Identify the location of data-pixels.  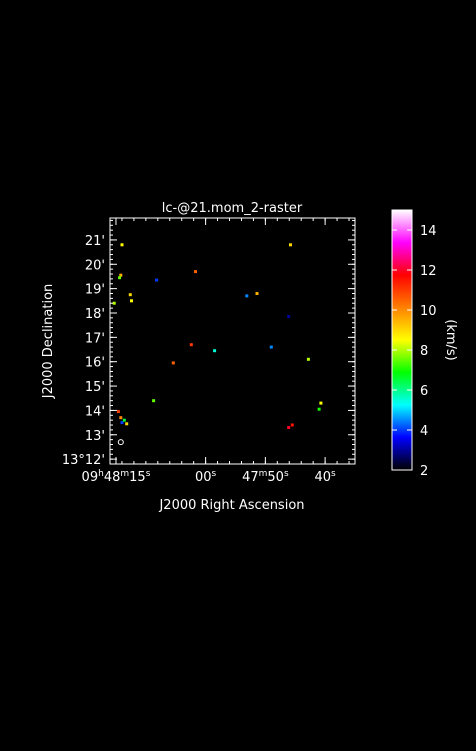
(217, 344).